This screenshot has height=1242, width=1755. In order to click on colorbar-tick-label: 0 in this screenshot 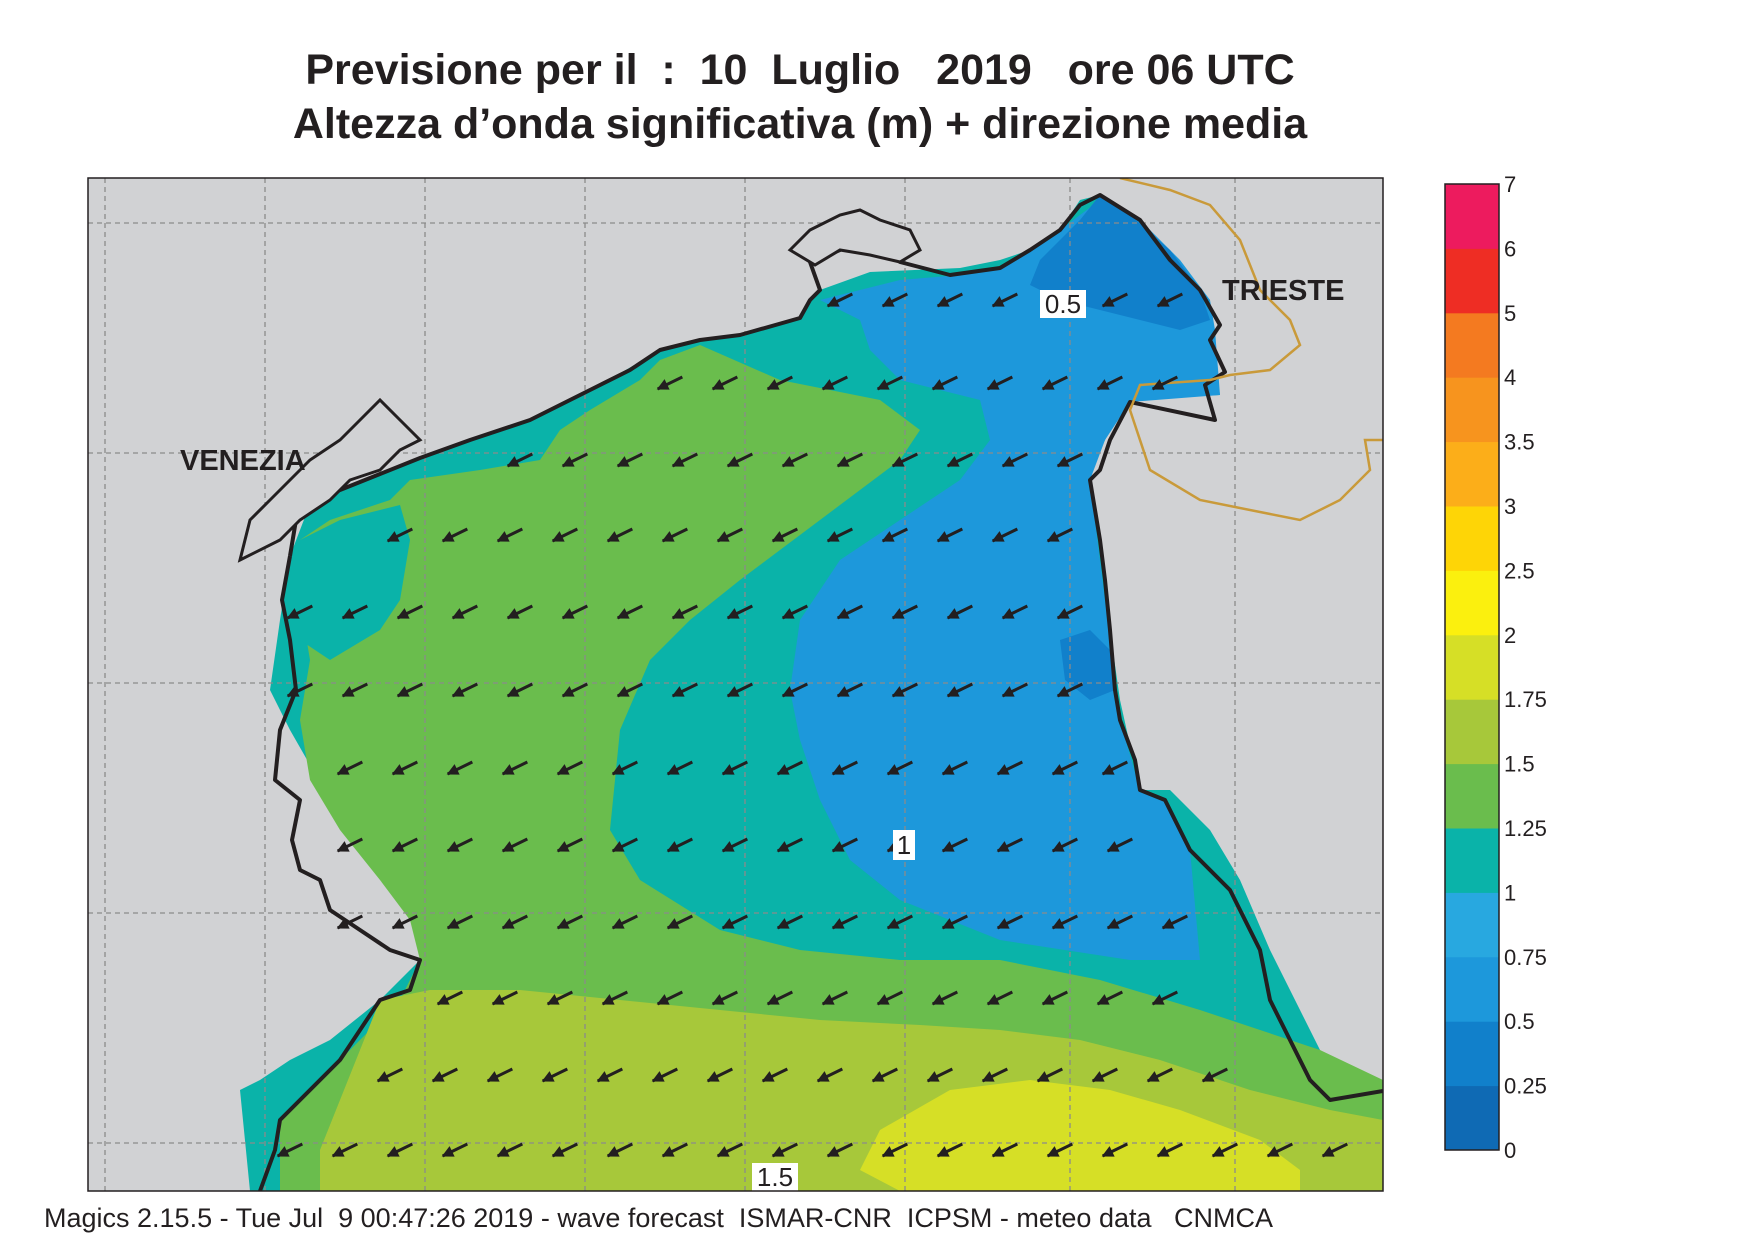, I will do `click(1510, 1150)`.